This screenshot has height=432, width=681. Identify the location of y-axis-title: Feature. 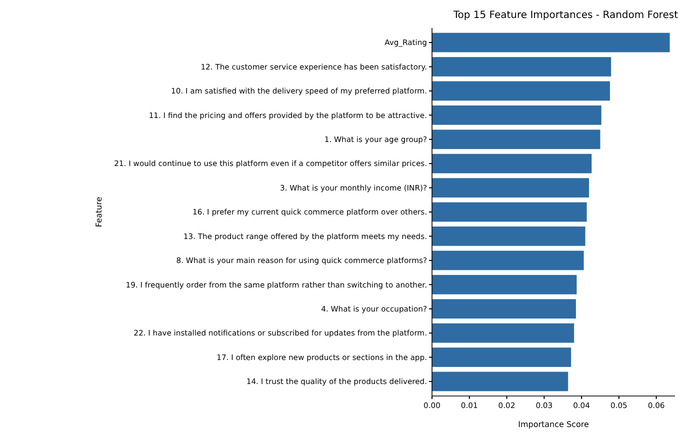
(99, 212).